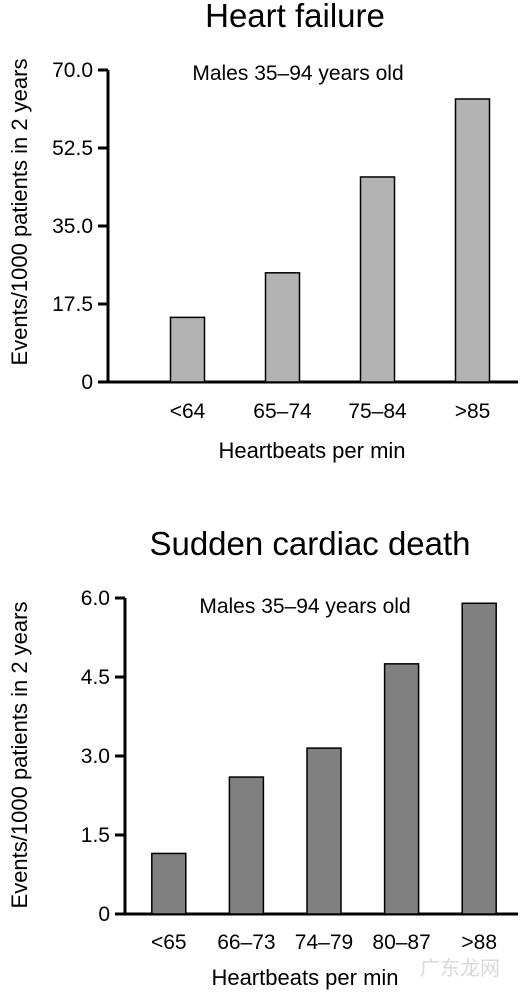 This screenshot has height=995, width=520. What do you see at coordinates (473, 411) in the screenshot?
I see `x-tick-label: >85` at bounding box center [473, 411].